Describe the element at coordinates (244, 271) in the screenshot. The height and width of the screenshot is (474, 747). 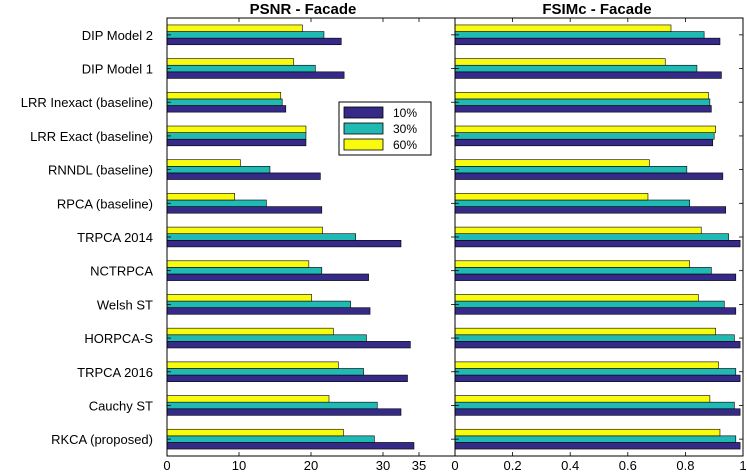
I see `psnr-bar-nctrpca-30pct` at that location.